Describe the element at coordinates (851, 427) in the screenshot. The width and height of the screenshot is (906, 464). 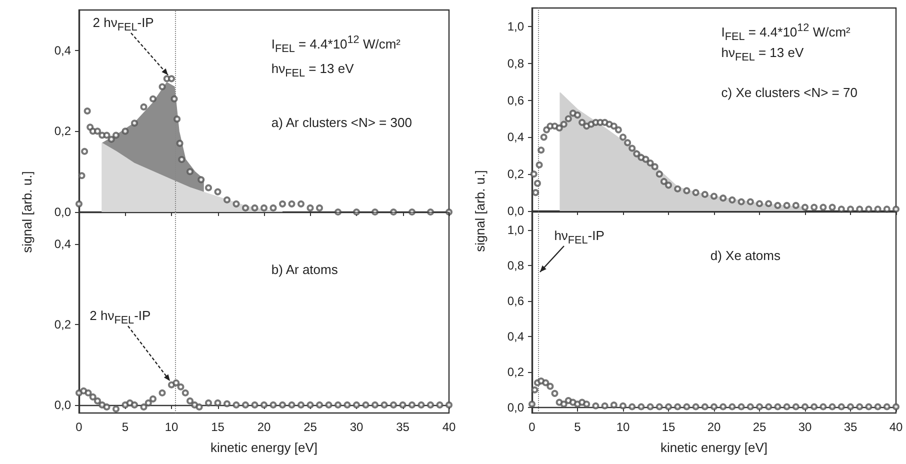
I see `x-tick-label: 35` at that location.